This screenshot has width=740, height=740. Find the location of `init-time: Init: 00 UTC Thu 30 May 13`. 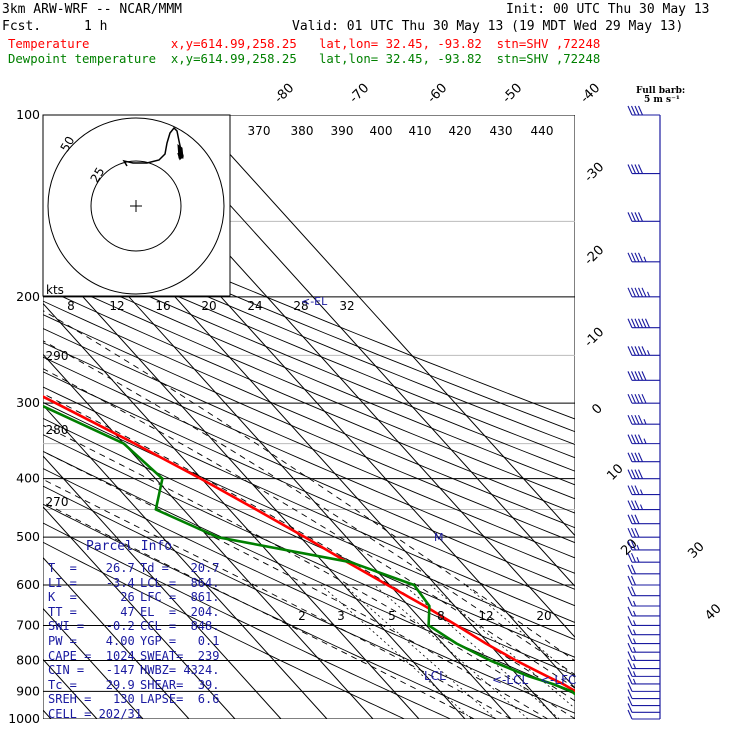

init-time: Init: 00 UTC Thu 30 May 13 is located at coordinates (608, 9).